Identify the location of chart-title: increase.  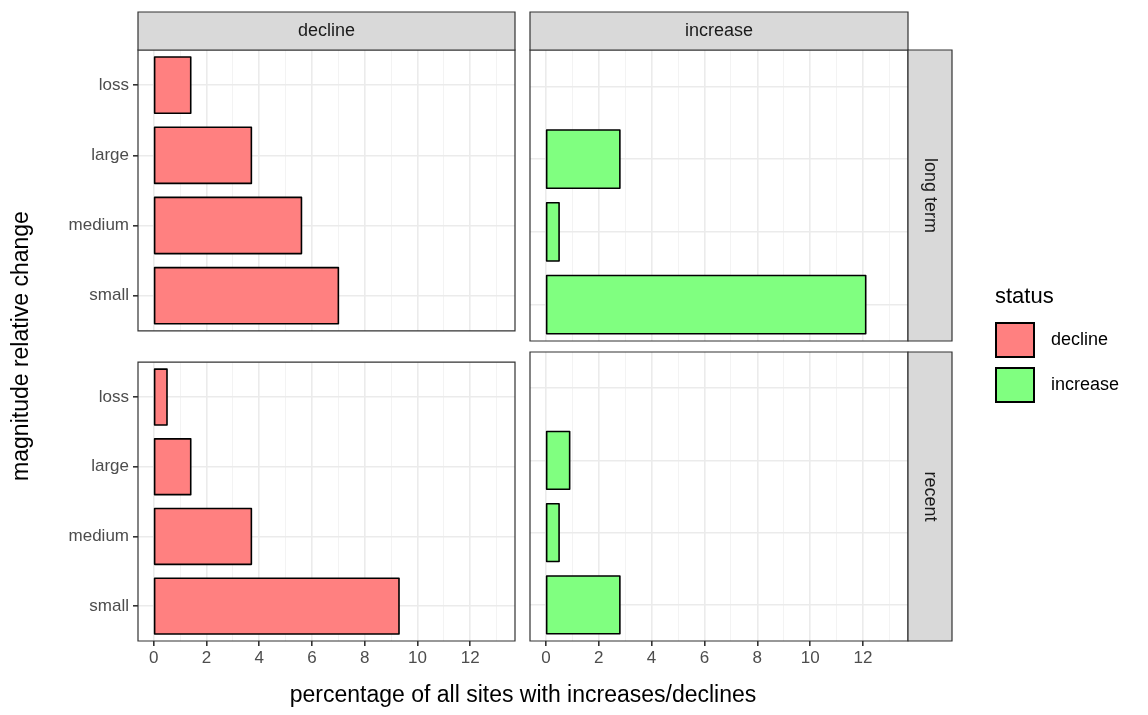
(719, 29).